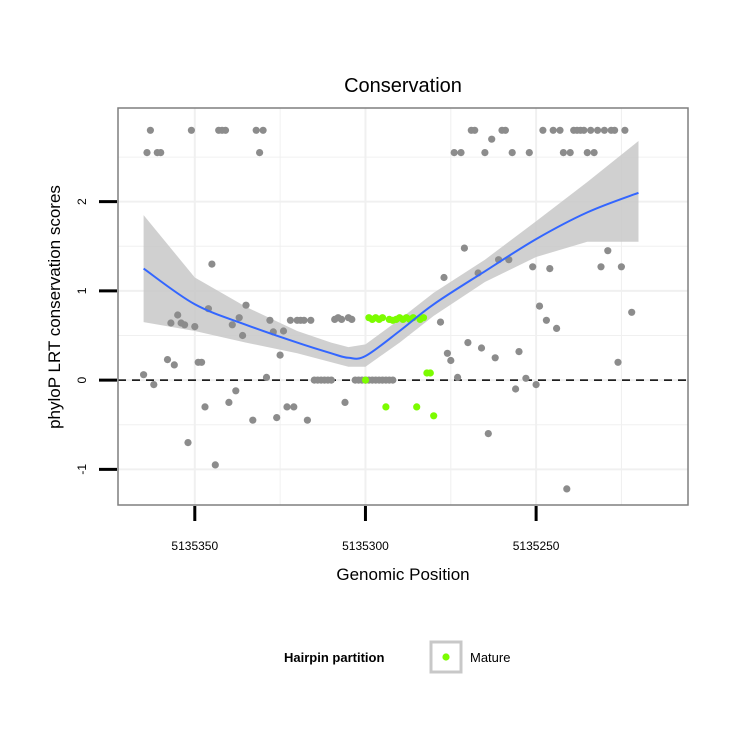 The width and height of the screenshot is (750, 750). I want to click on y-axis-title: phyloP LRT conservation scores, so click(54, 307).